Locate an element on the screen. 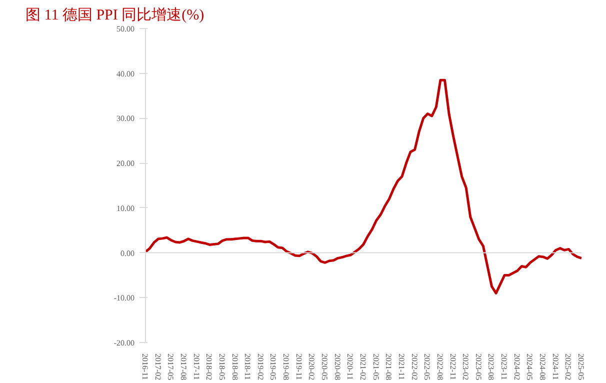  x-tick-label: 2020-02 is located at coordinates (311, 367).